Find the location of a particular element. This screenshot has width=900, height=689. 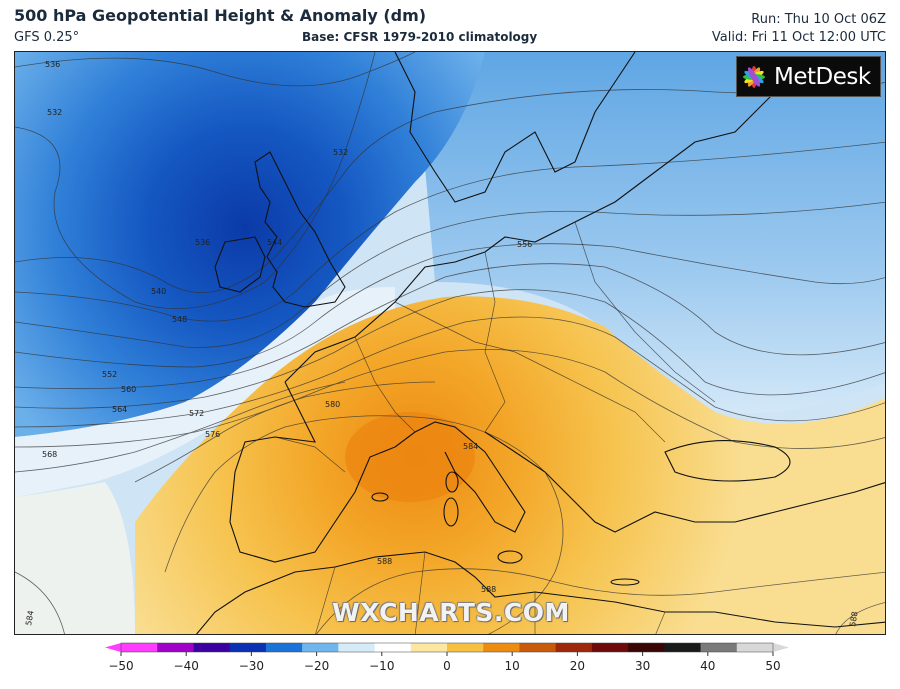

coast-sardinia is located at coordinates (451, 512).